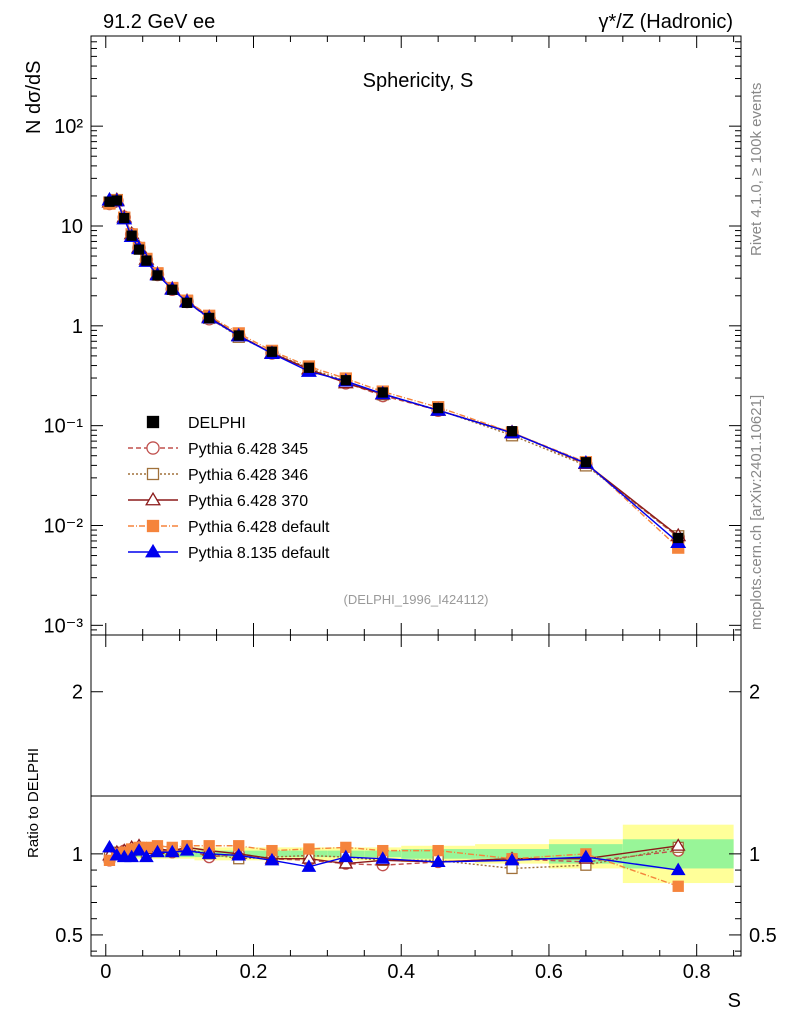 This screenshot has width=786, height=1024. I want to click on legend-label: DELPHI, so click(217, 423).